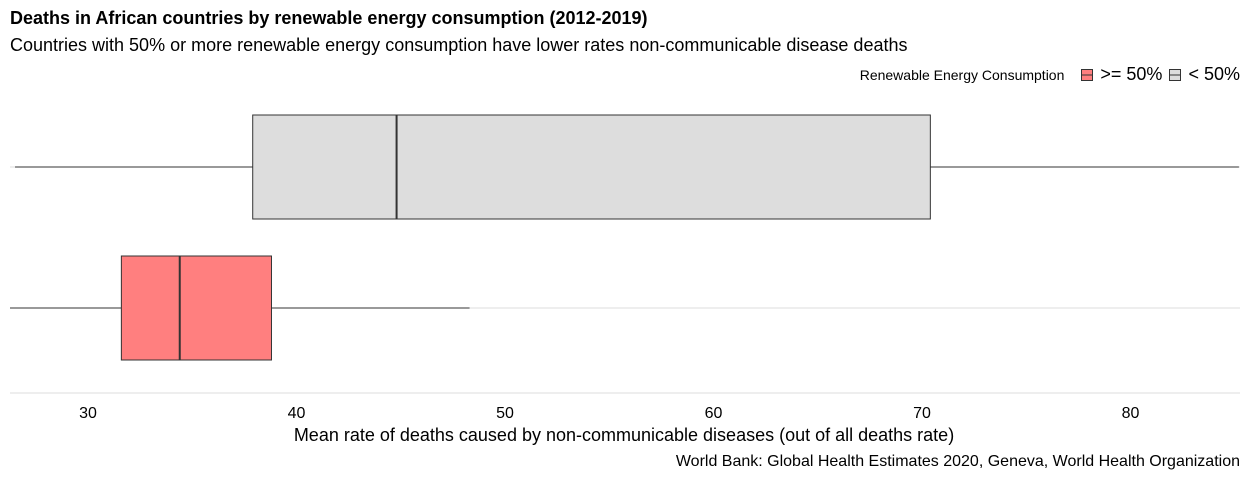 The width and height of the screenshot is (1248, 480). What do you see at coordinates (1175, 74) in the screenshot?
I see `legend-key-low` at bounding box center [1175, 74].